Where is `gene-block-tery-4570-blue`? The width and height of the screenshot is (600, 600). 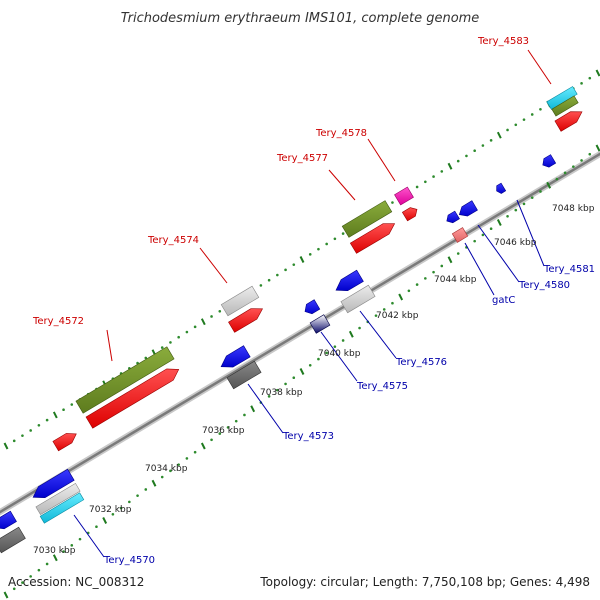
gene-block-tery-4570-blue is located at coordinates (53, 483).